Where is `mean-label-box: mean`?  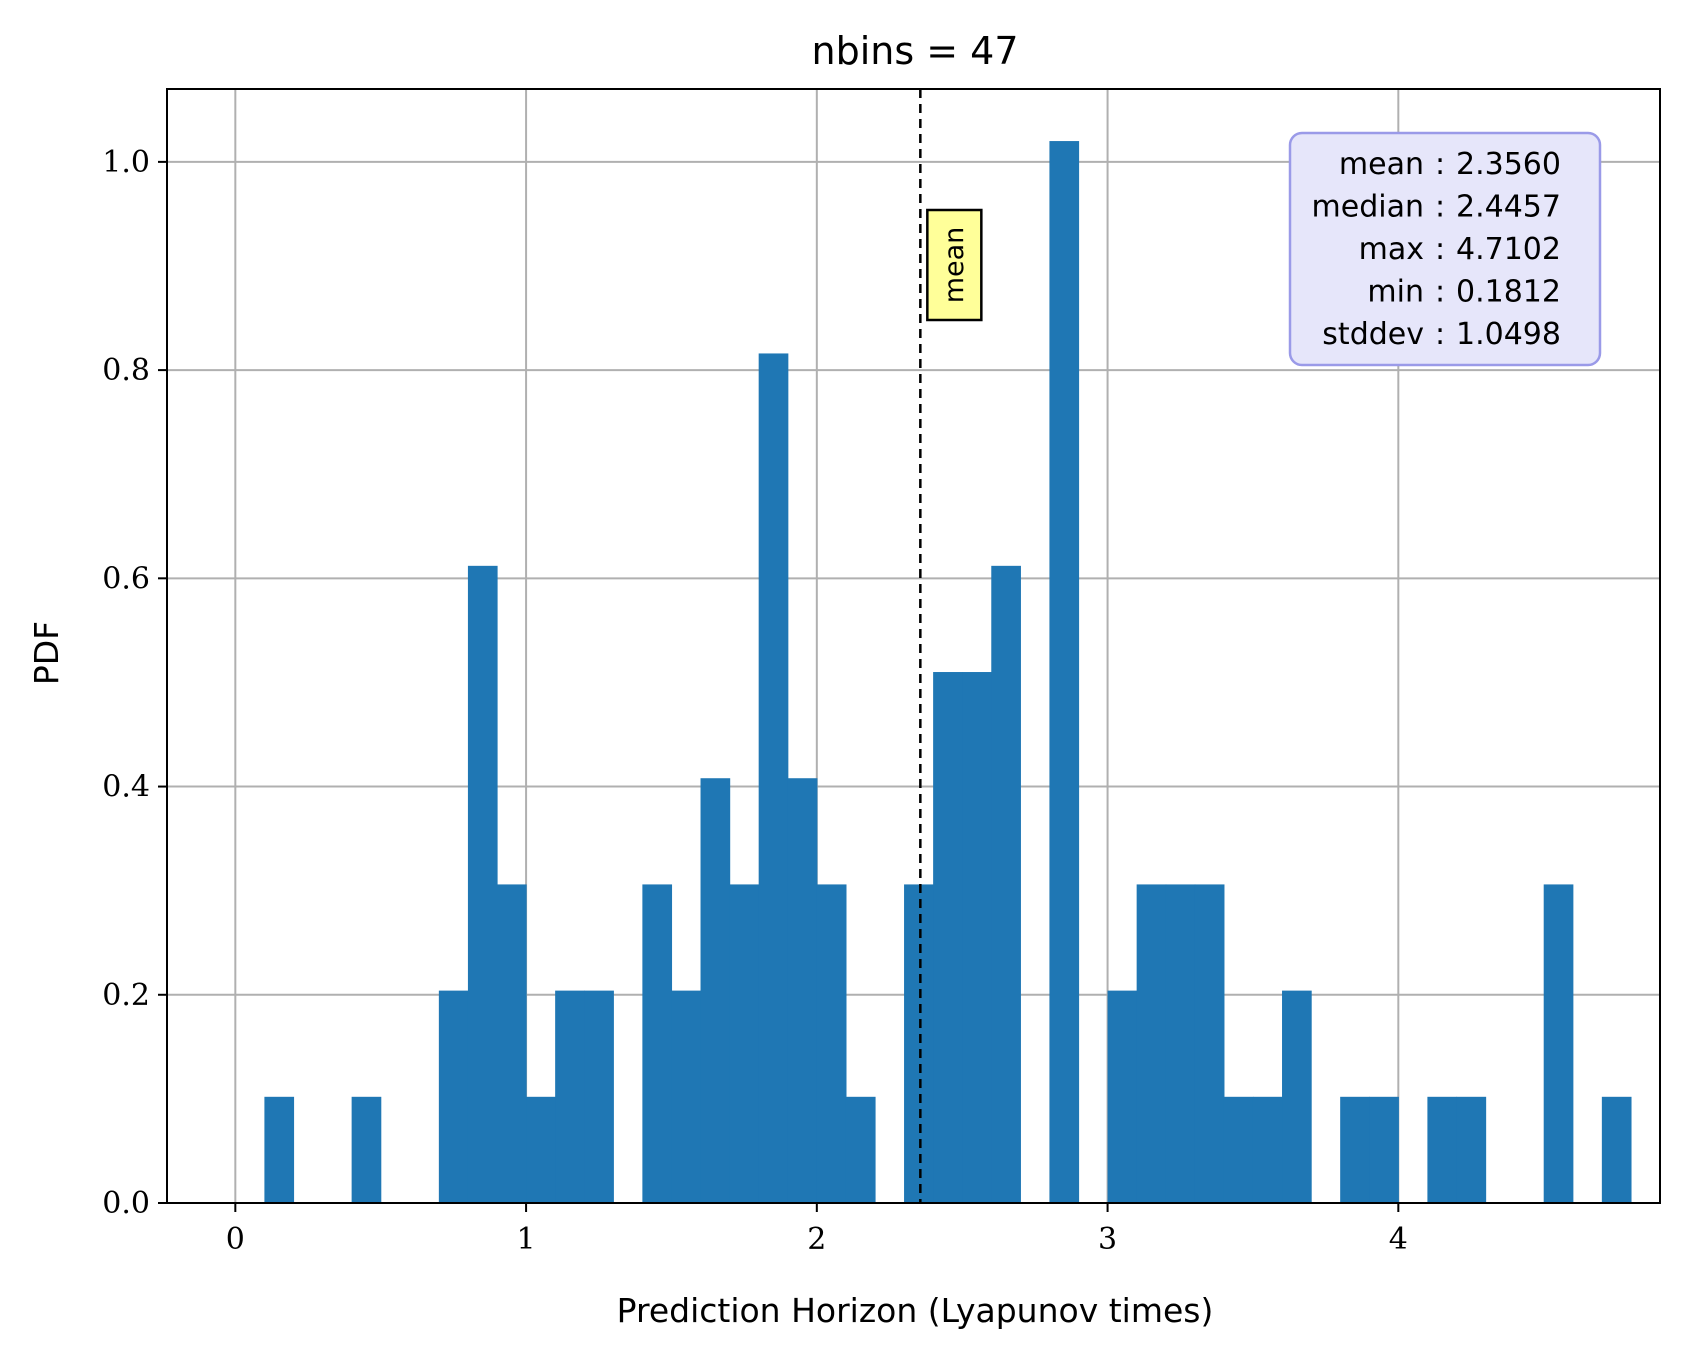 mean-label-box: mean is located at coordinates (954, 265).